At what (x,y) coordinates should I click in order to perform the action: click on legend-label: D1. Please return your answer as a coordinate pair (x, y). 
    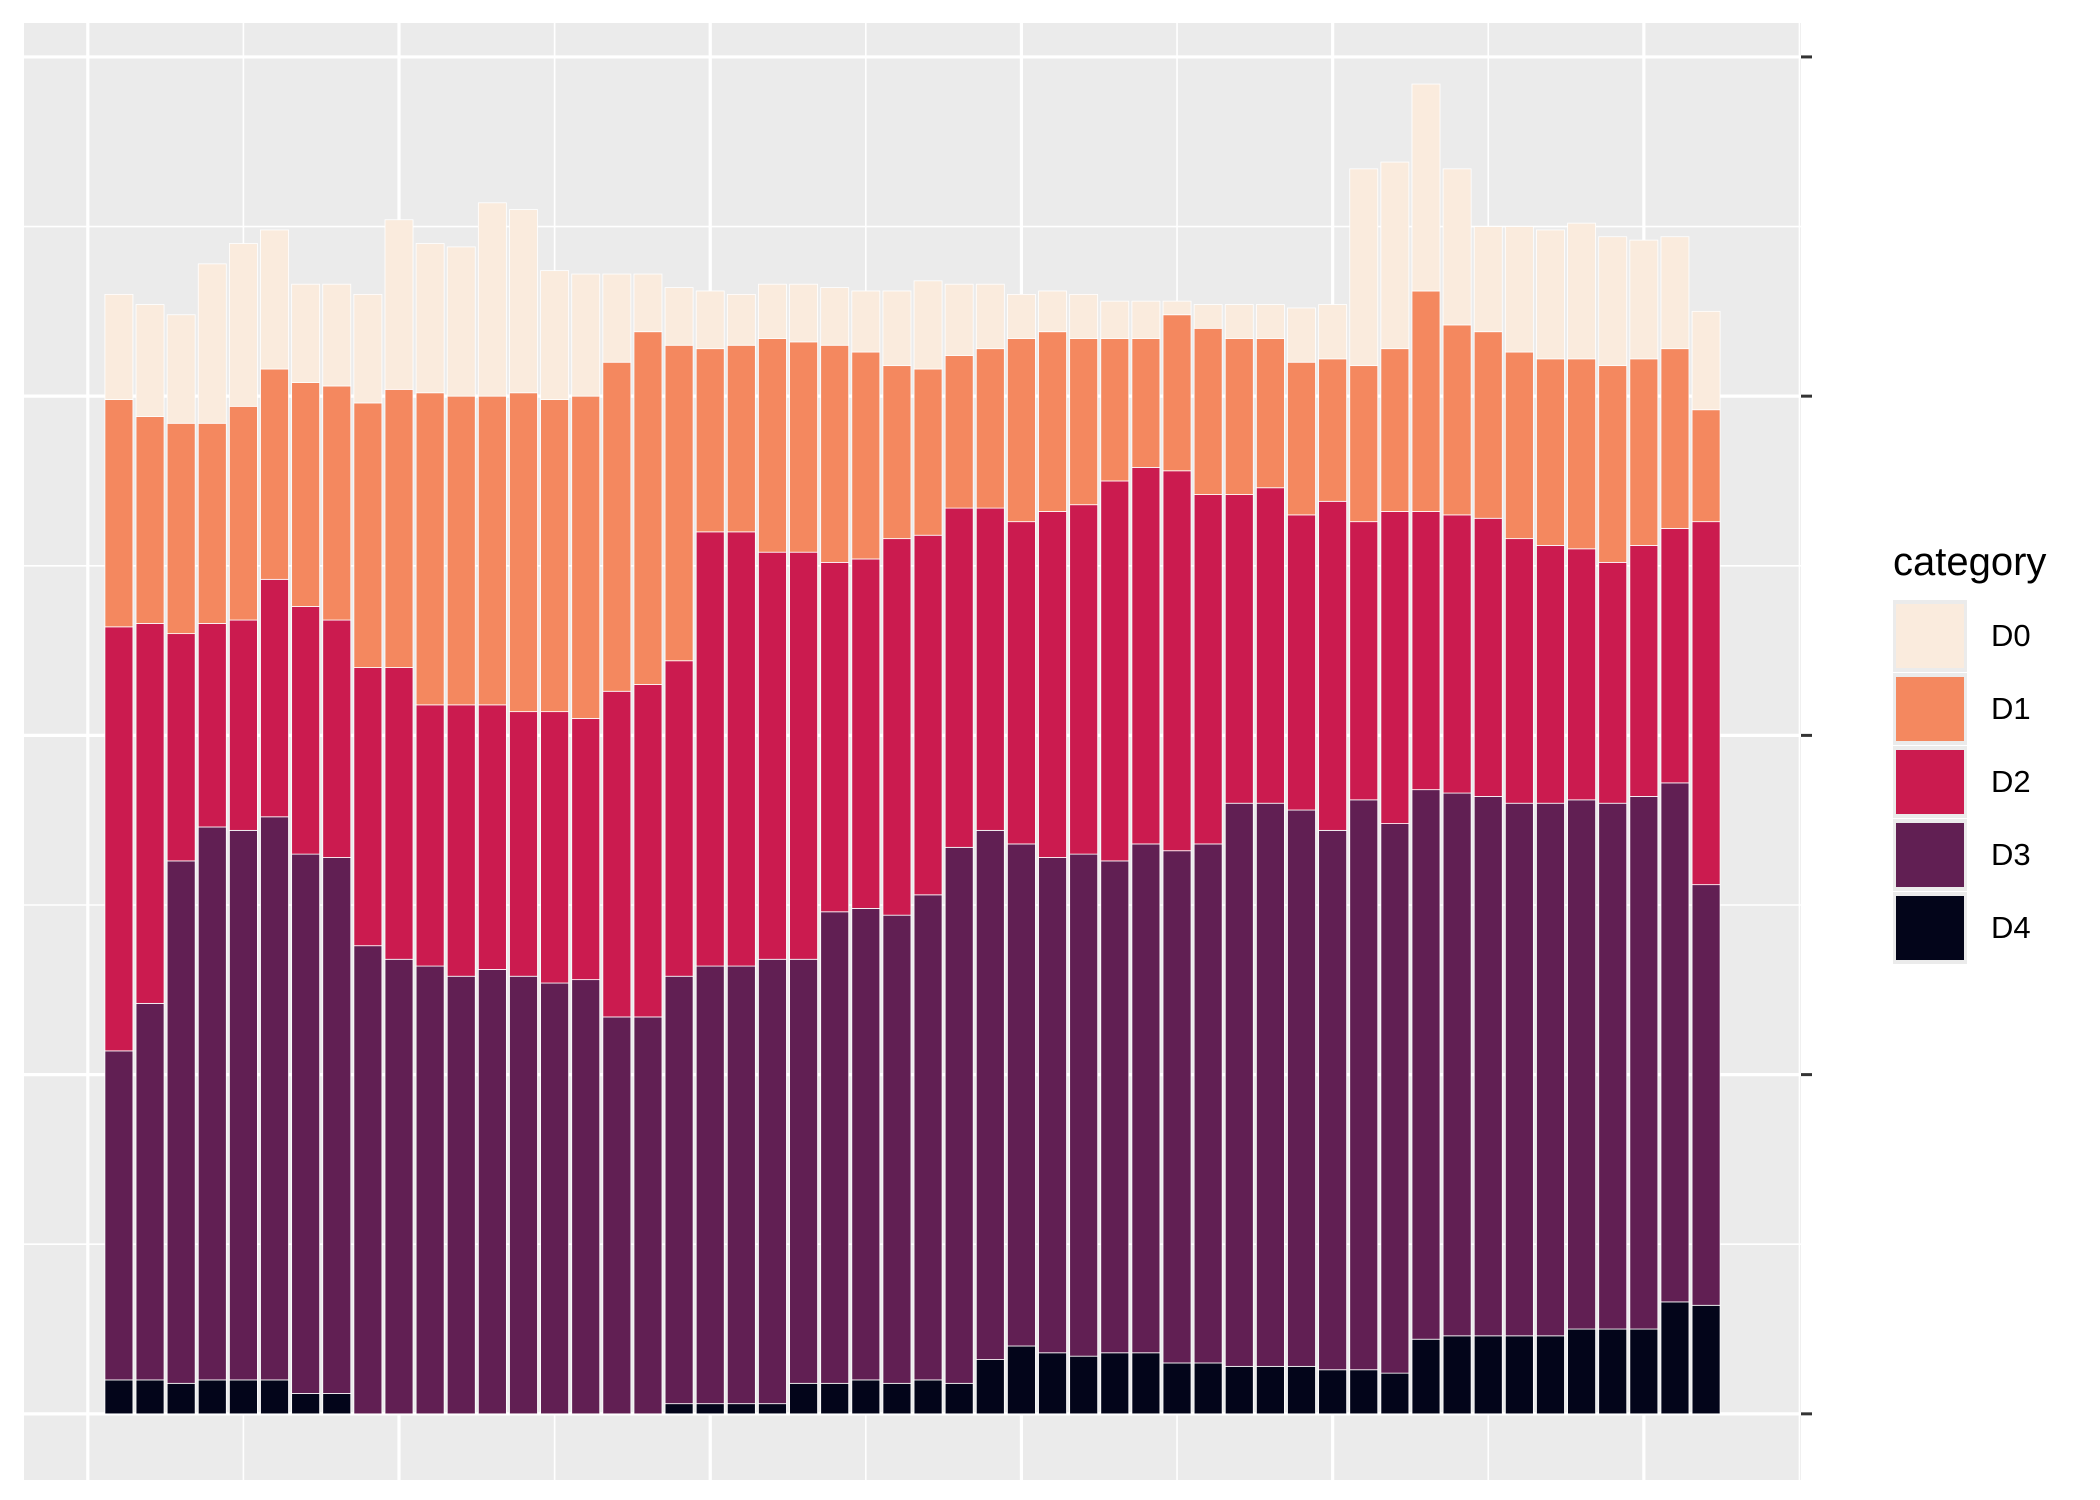
    Looking at the image, I should click on (2011, 708).